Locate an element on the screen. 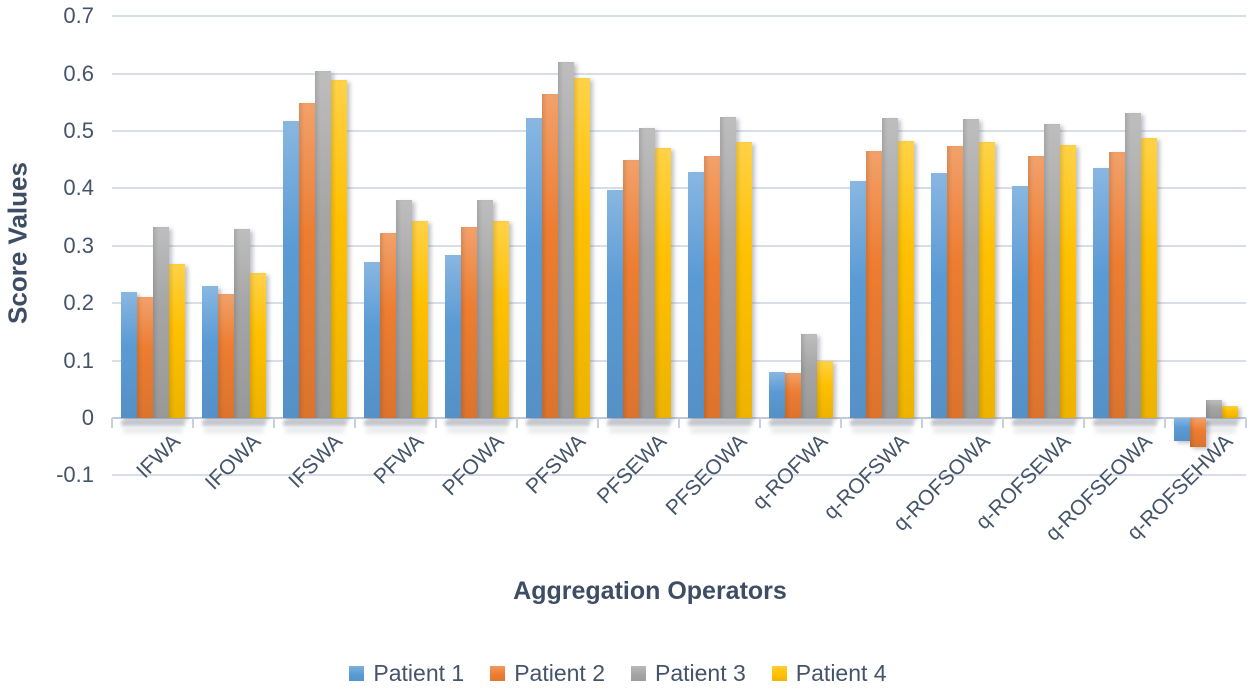  category-label: PFSWA is located at coordinates (555, 464).